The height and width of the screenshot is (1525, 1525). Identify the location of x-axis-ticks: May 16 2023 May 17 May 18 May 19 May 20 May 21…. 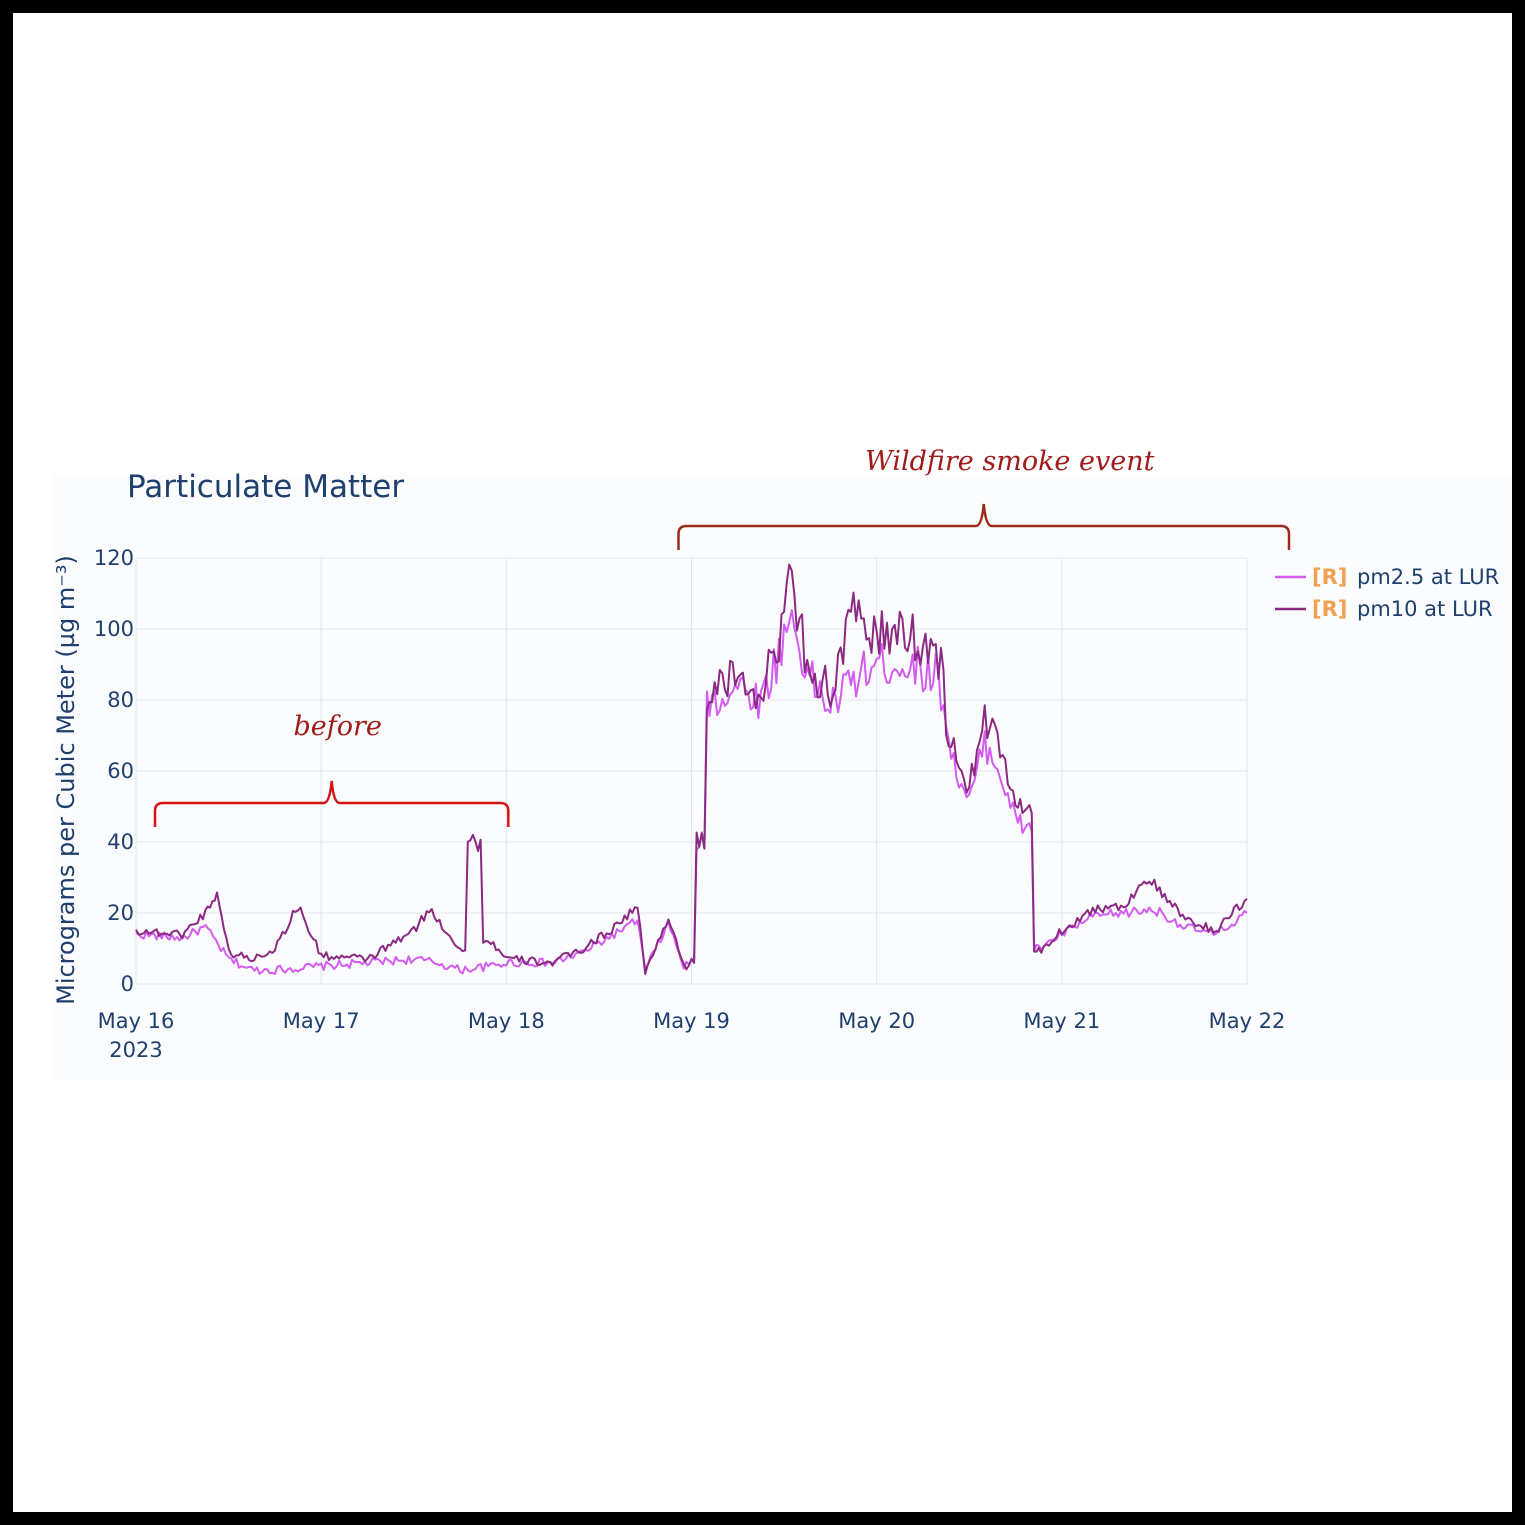
(692, 1035).